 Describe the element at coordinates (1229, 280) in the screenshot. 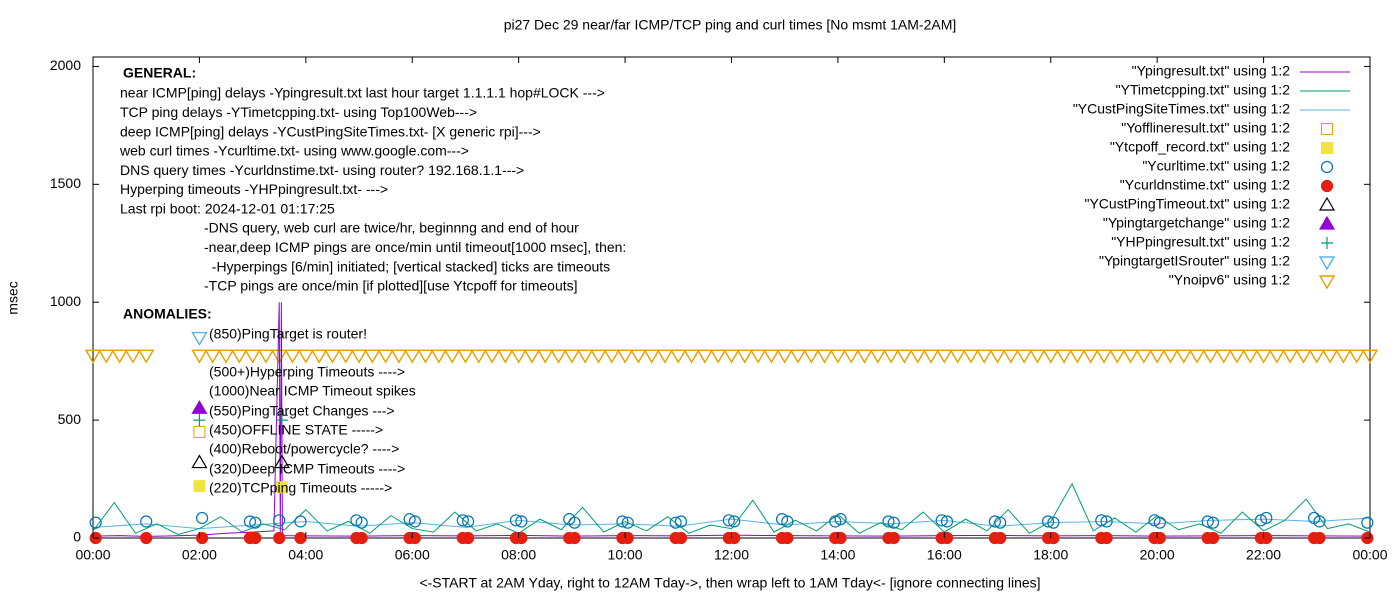

I see `legend-label: "Ynoipv6" using 1:2` at that location.